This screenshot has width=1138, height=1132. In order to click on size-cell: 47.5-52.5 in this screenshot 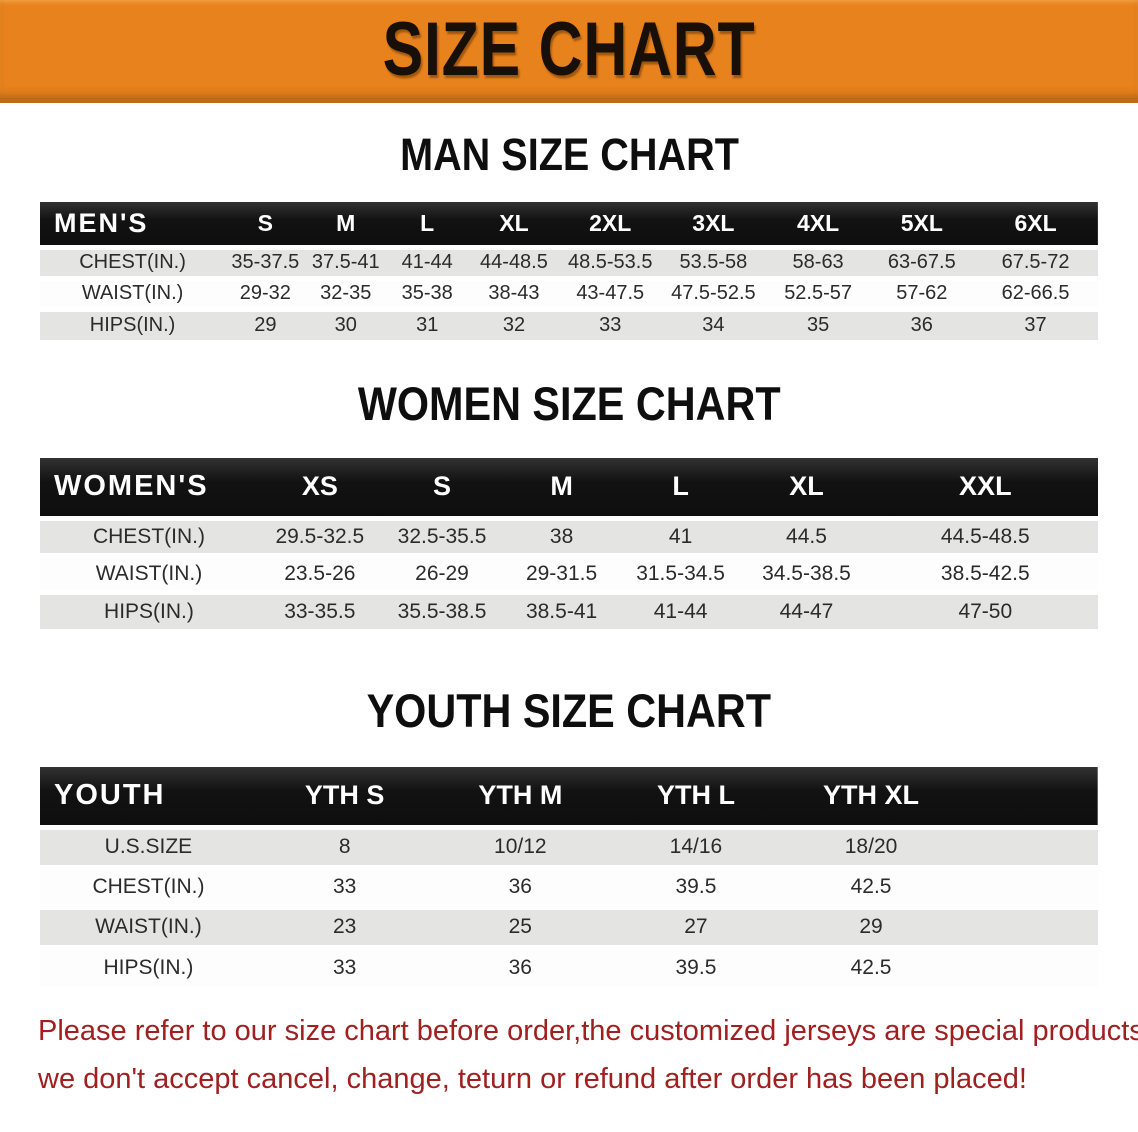, I will do `click(713, 293)`.